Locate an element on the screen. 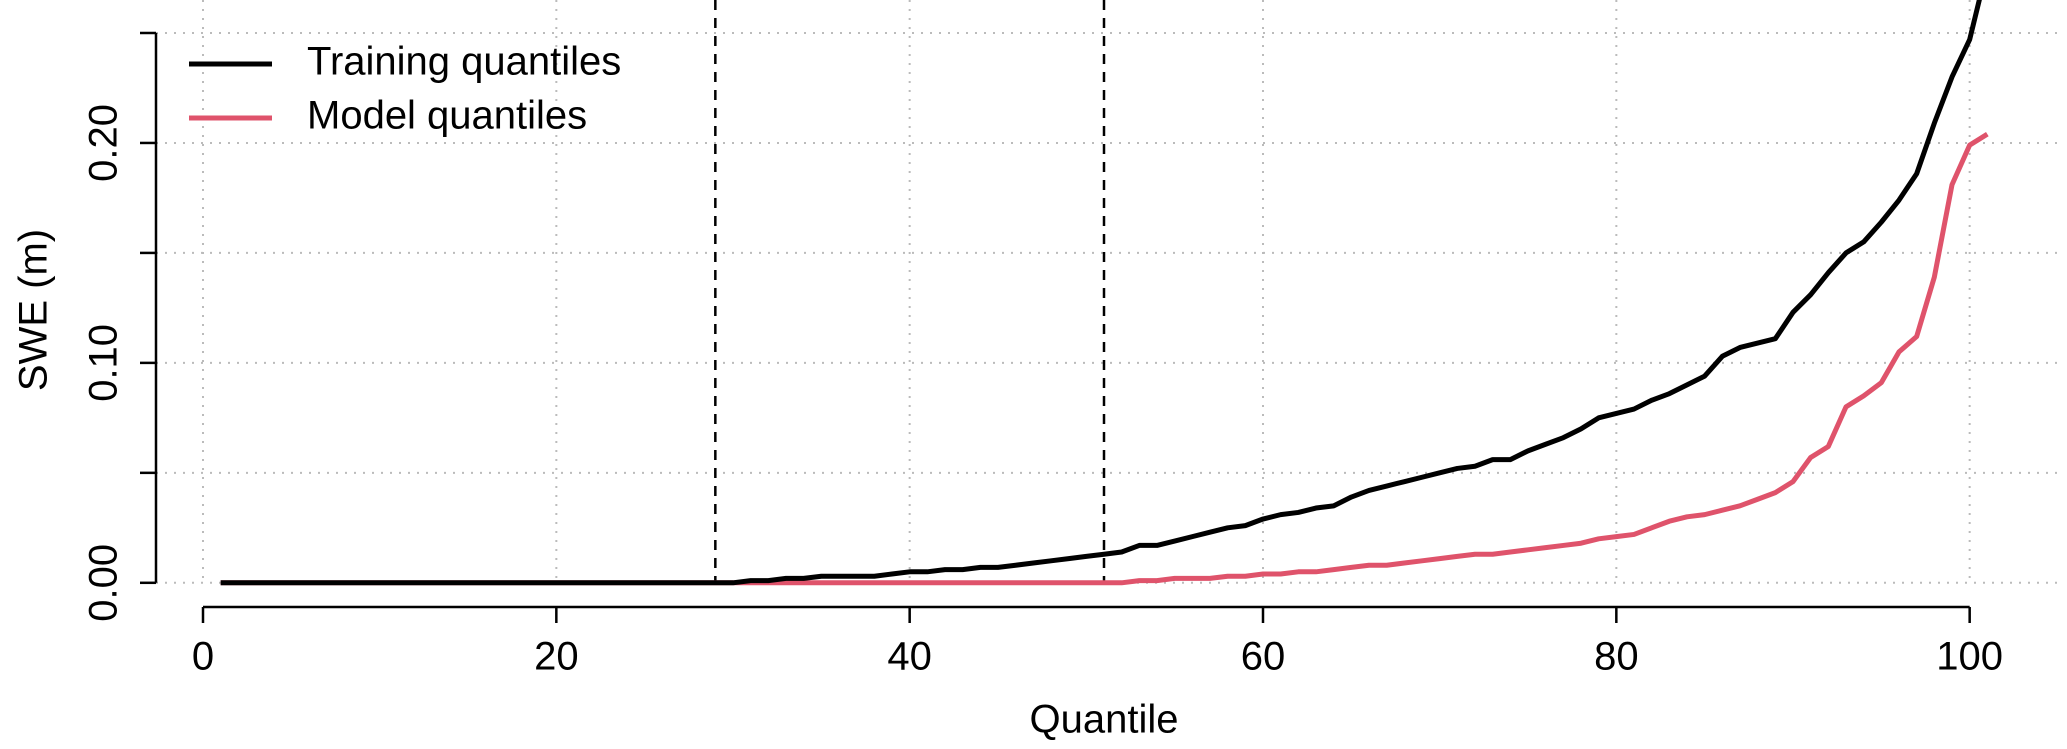  y-tick-label: 0.20 is located at coordinates (104, 143).